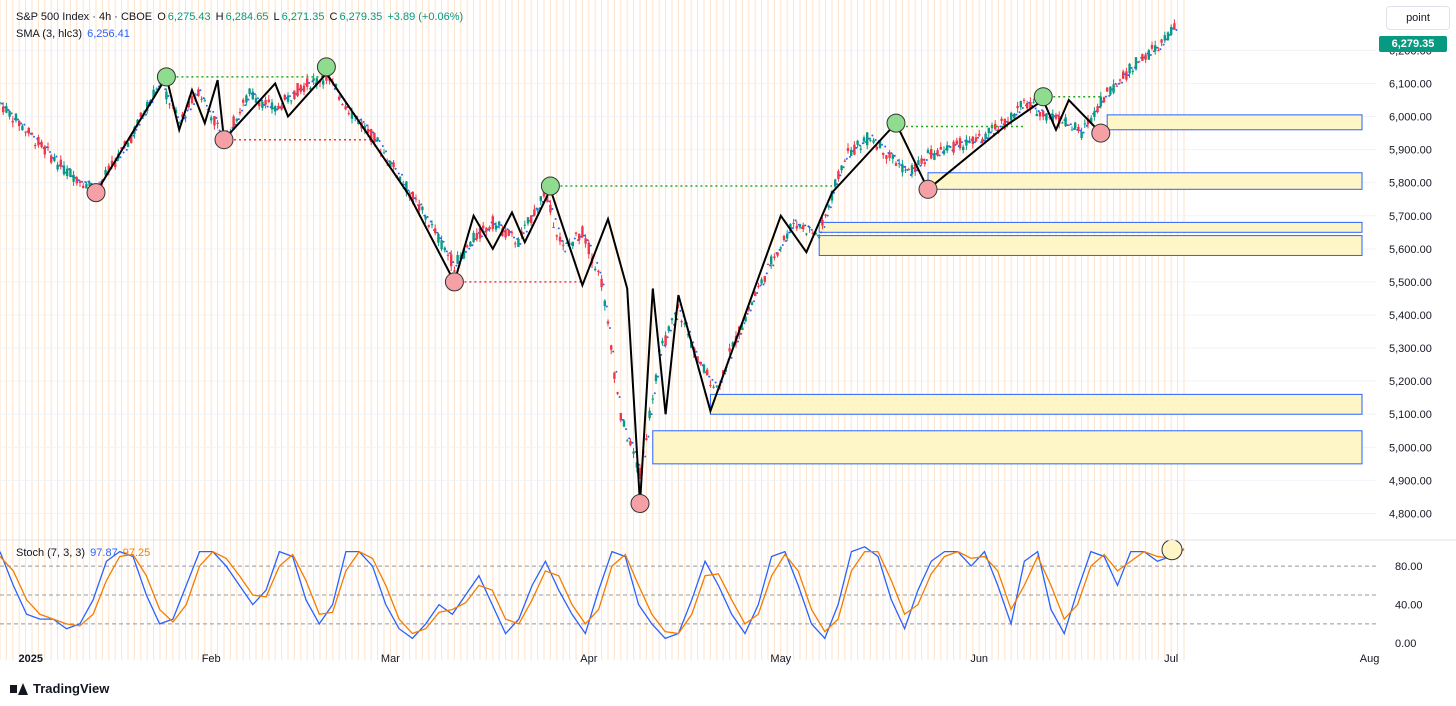 Image resolution: width=1456 pixels, height=706 pixels. What do you see at coordinates (1418, 18) in the screenshot?
I see `scale-mode-button: point` at bounding box center [1418, 18].